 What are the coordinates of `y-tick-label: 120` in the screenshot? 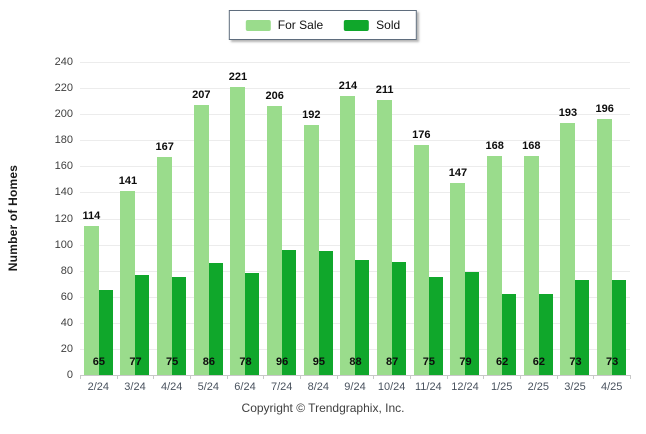 It's located at (63, 218).